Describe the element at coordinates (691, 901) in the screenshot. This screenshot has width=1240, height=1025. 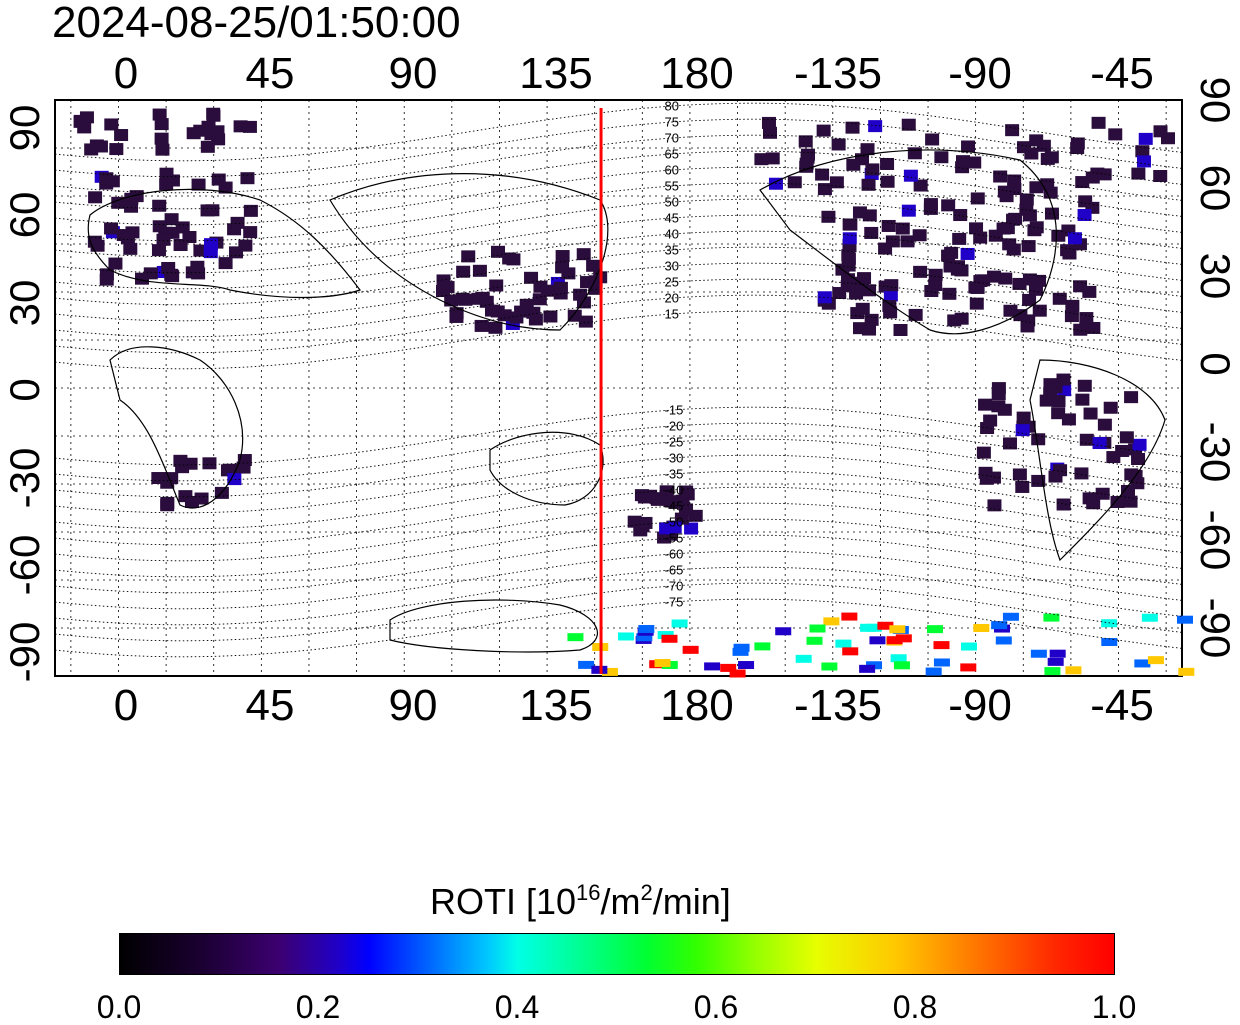
I see `colorbar-title-end: /min]` at that location.